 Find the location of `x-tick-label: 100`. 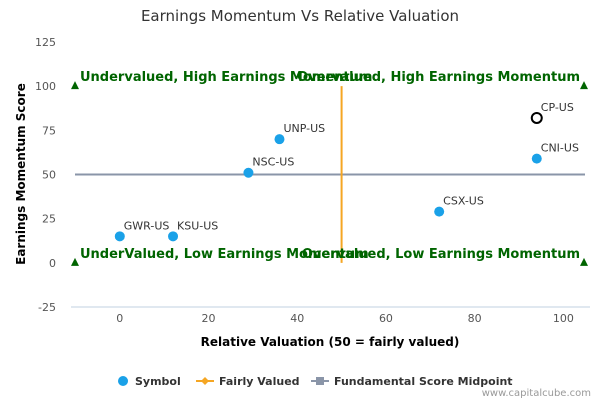

x-tick-label: 100 is located at coordinates (563, 318).